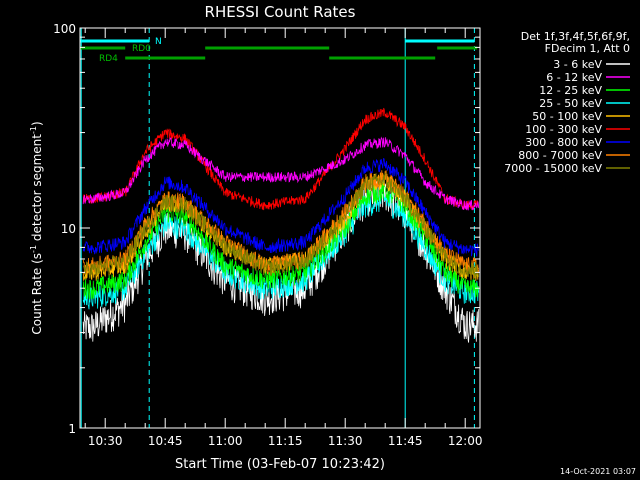 The width and height of the screenshot is (640, 480). I want to click on y-tick-label: 100, so click(64, 29).